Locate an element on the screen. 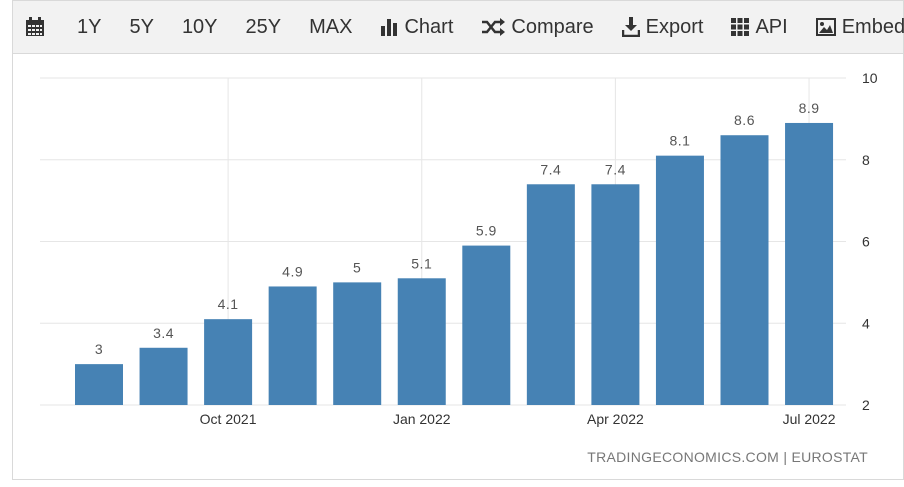 The height and width of the screenshot is (487, 904). x-tick-label: Jan 2022 is located at coordinates (422, 419).